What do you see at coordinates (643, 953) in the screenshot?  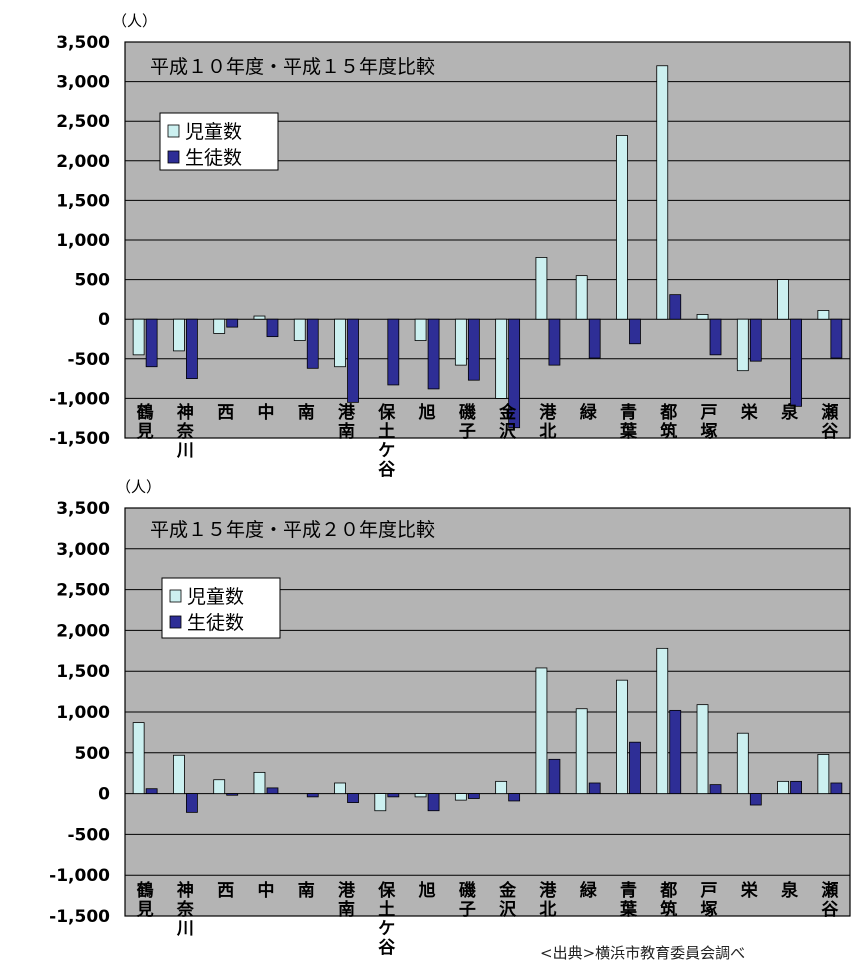 I see `source-note: <出典>横浜市教育委員会調べ` at bounding box center [643, 953].